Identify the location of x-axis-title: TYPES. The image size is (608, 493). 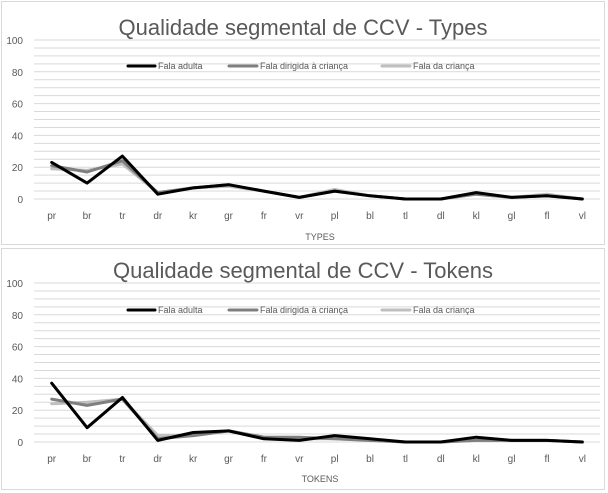
(320, 237).